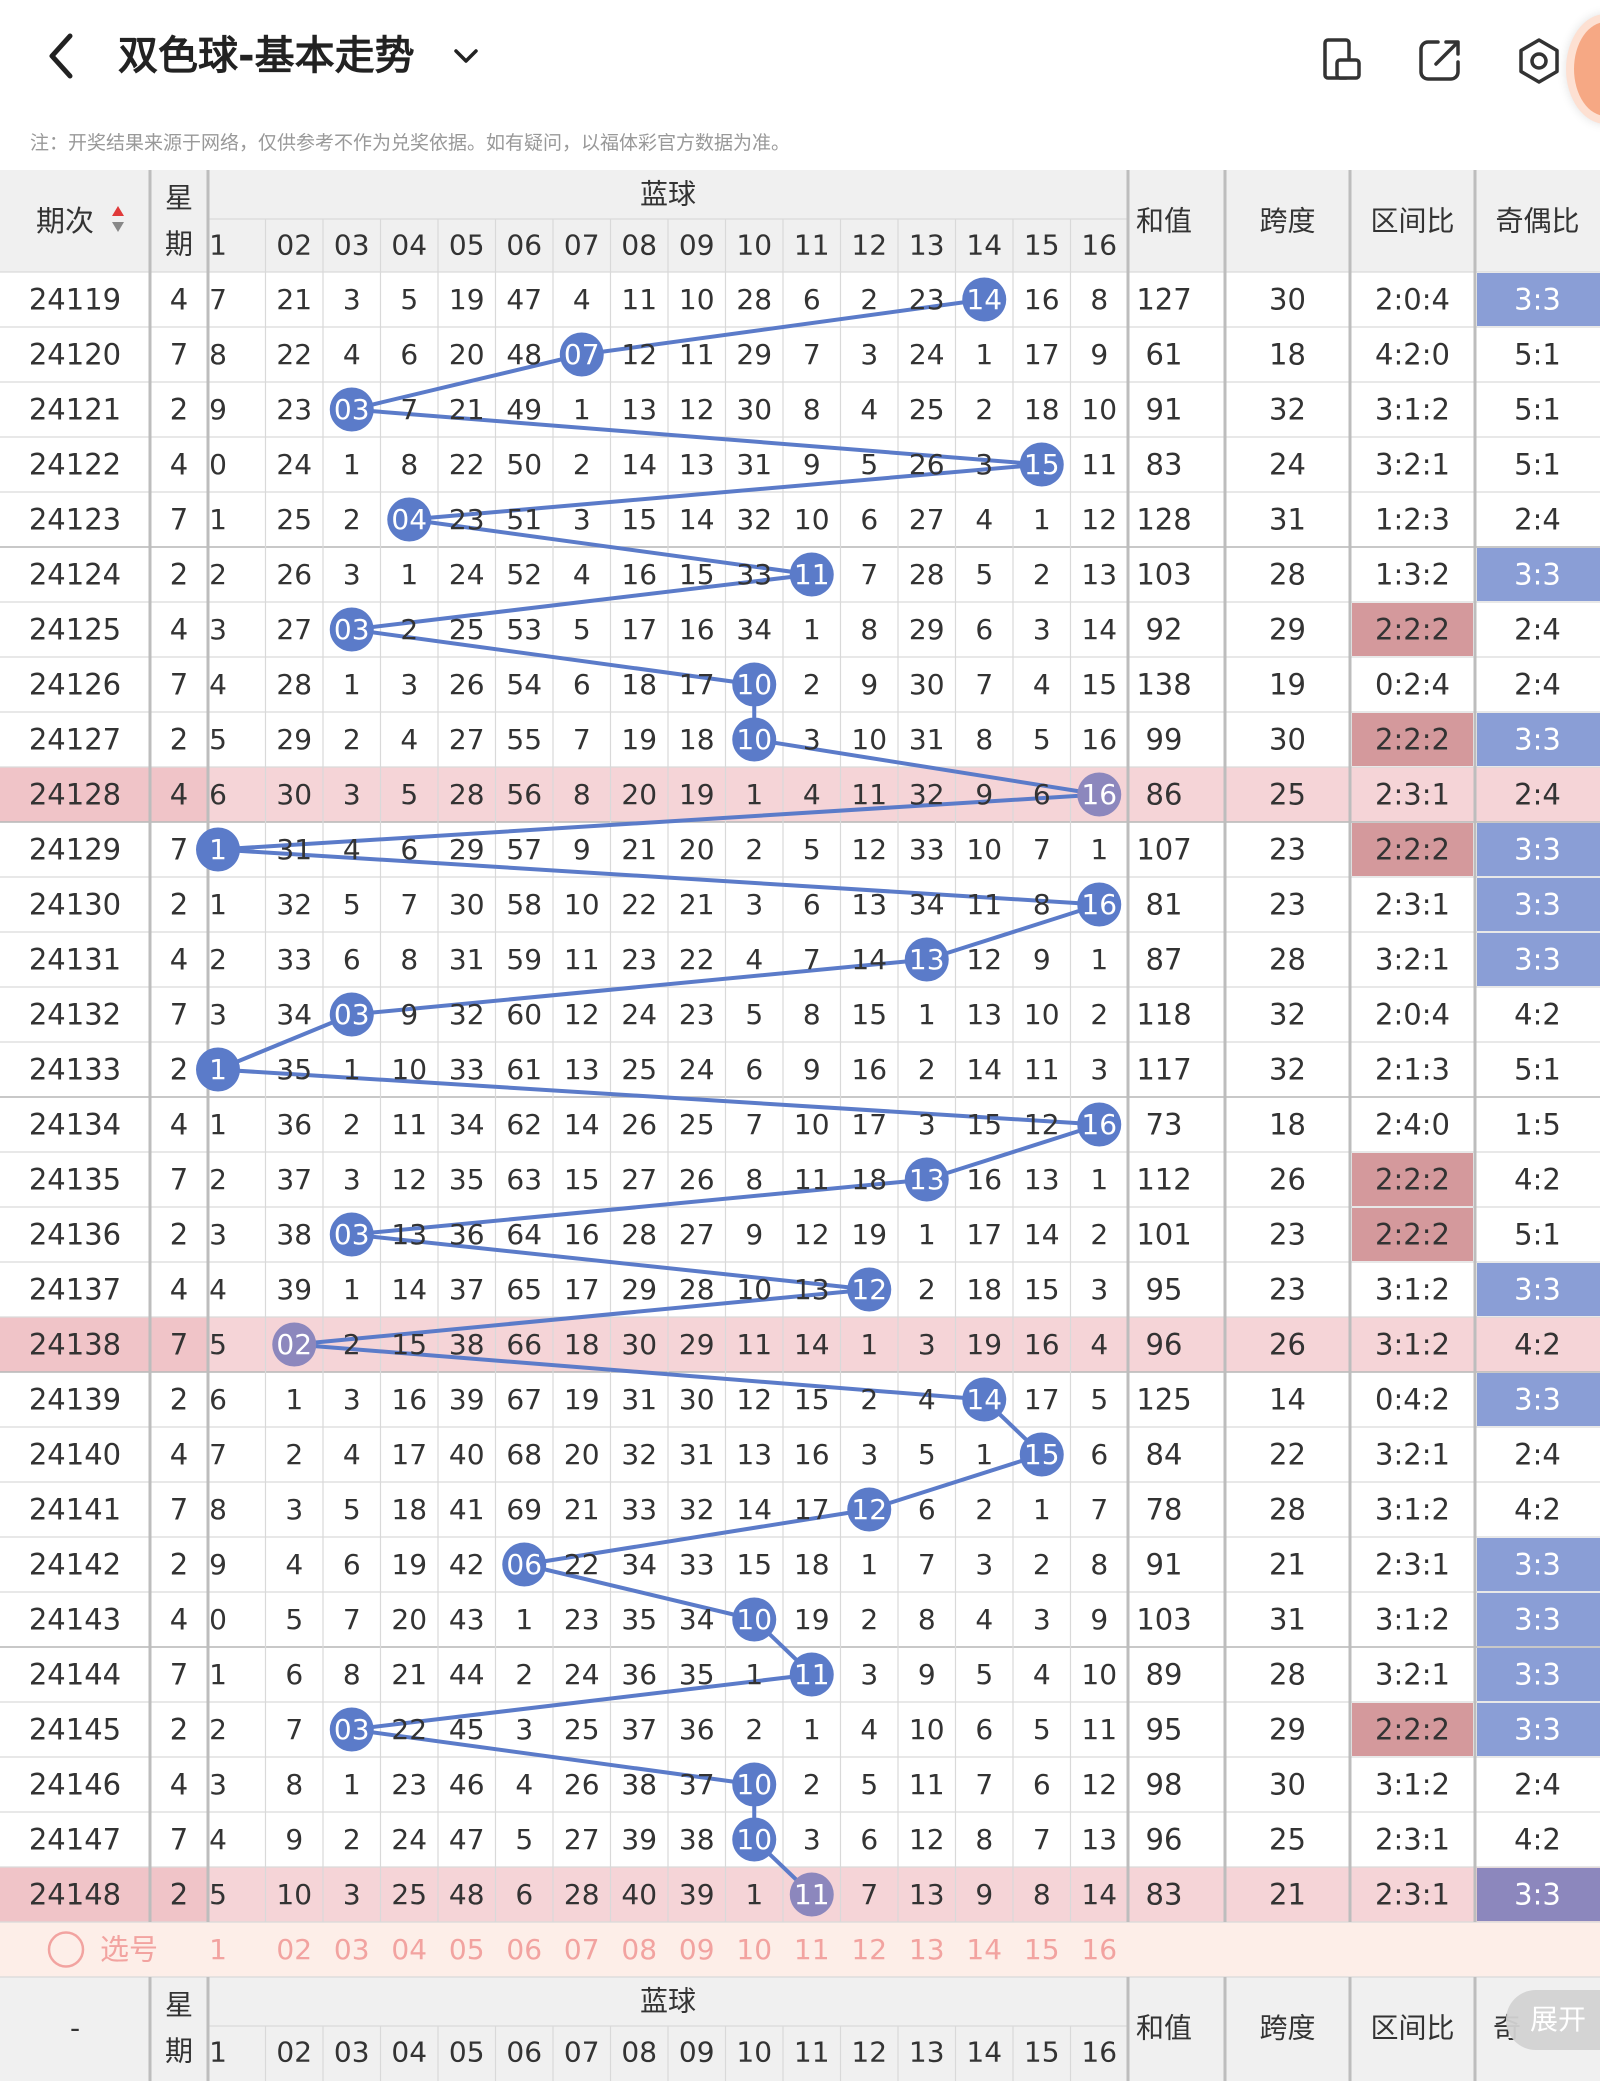  Describe the element at coordinates (294, 849) in the screenshot. I see `miss-count-cell: 31` at that location.